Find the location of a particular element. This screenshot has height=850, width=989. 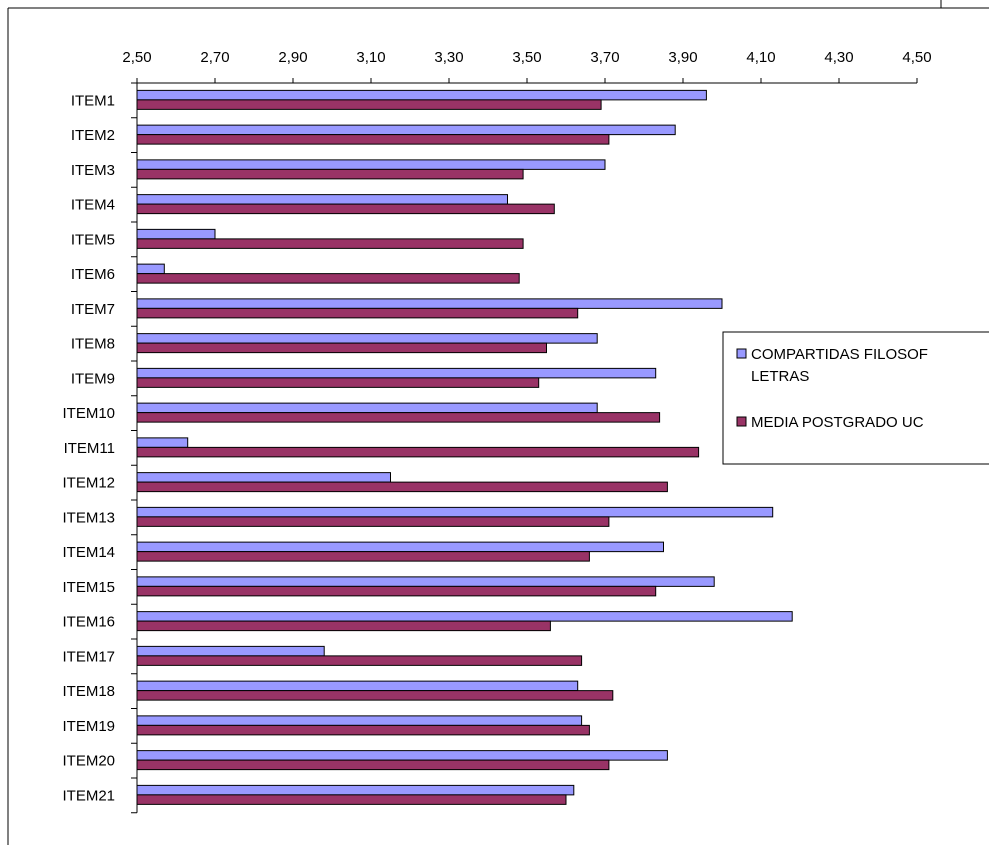

bar-compartidas-item14 is located at coordinates (400, 547).